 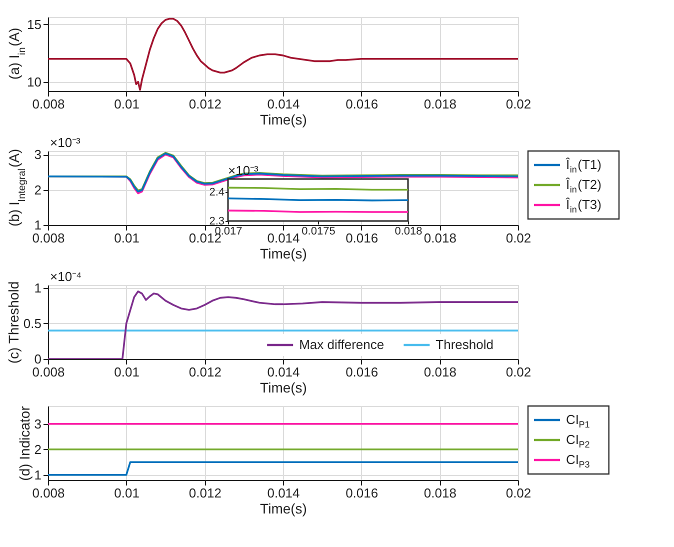 I want to click on x-tick-label: 0.0175, so click(x=319, y=232).